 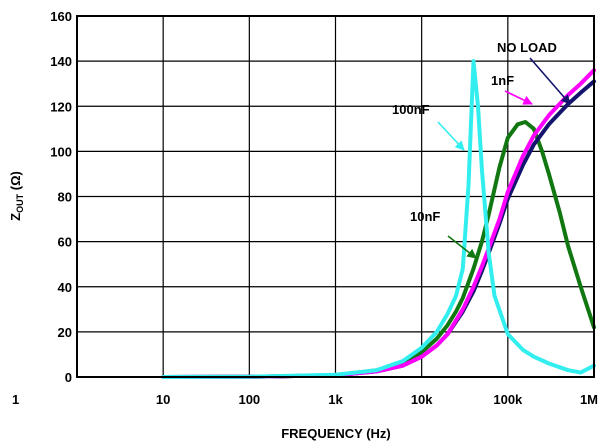 I want to click on y-tick-label: 140, so click(x=61, y=61).